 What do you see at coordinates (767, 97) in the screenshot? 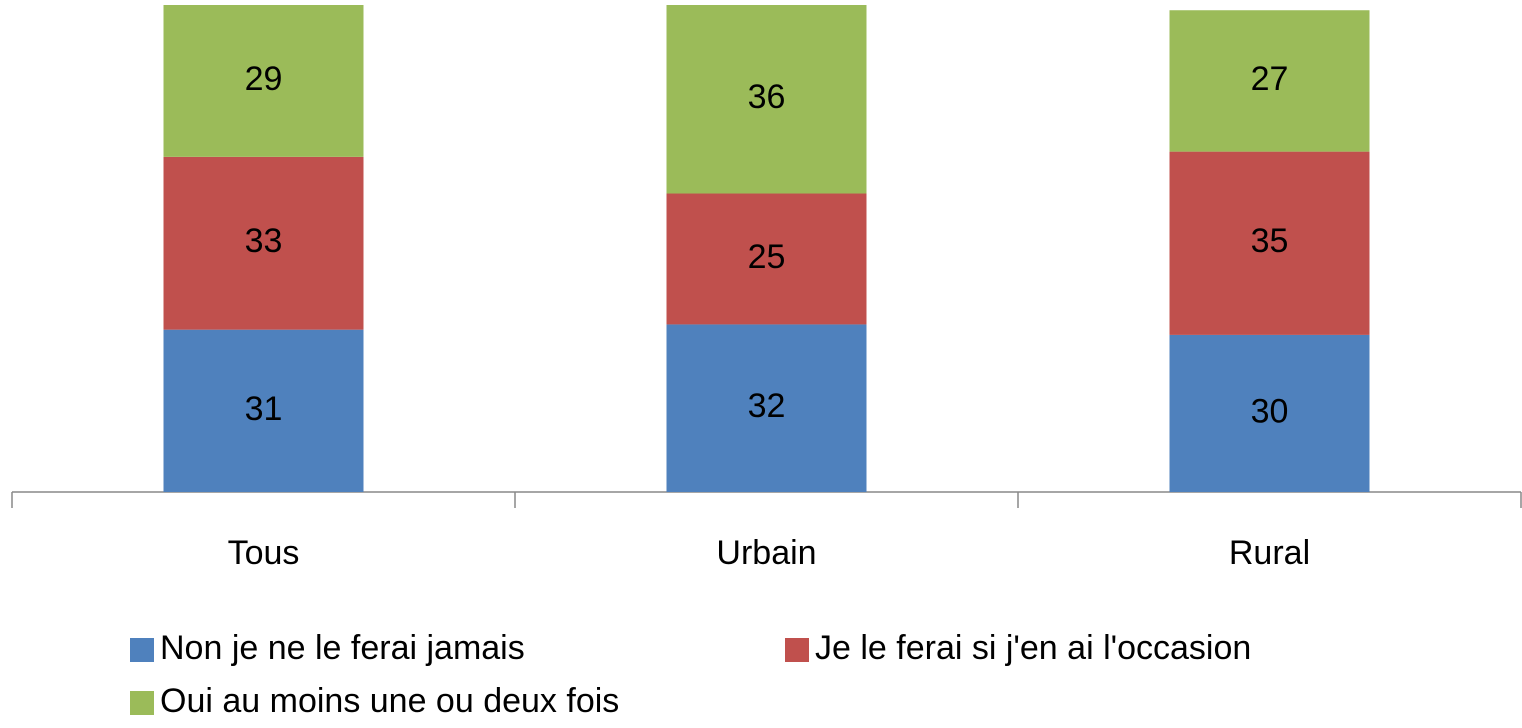
I see `data-label: 36` at bounding box center [767, 97].